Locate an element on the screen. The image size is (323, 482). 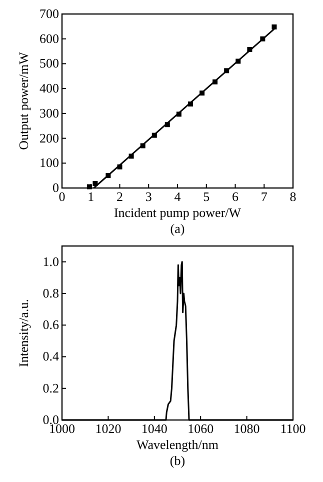
x-tick-label: 4 is located at coordinates (178, 196).